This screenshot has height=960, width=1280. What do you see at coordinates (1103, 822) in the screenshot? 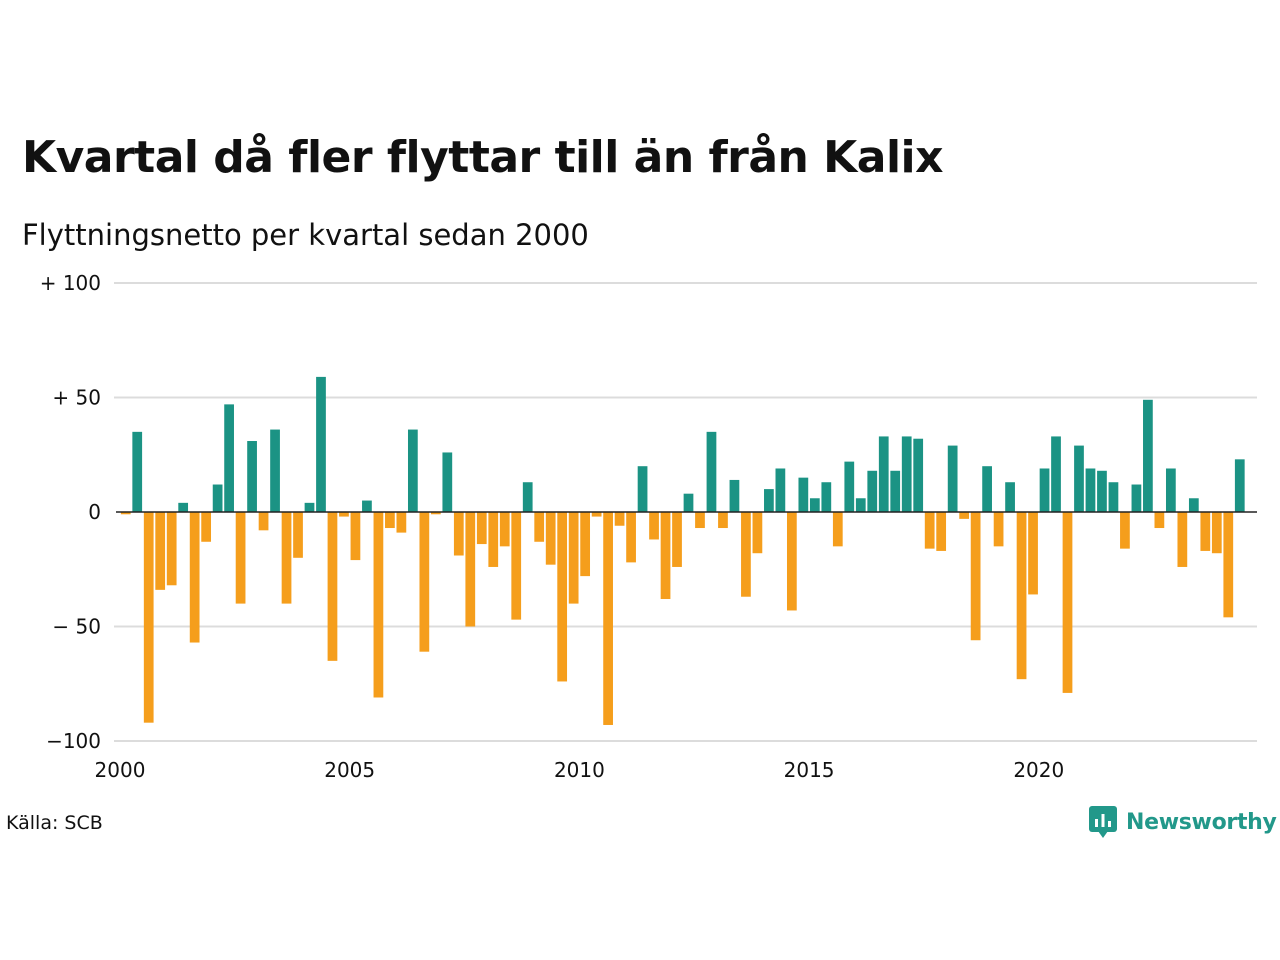
I see `newsworthy-logo-icon` at bounding box center [1103, 822].